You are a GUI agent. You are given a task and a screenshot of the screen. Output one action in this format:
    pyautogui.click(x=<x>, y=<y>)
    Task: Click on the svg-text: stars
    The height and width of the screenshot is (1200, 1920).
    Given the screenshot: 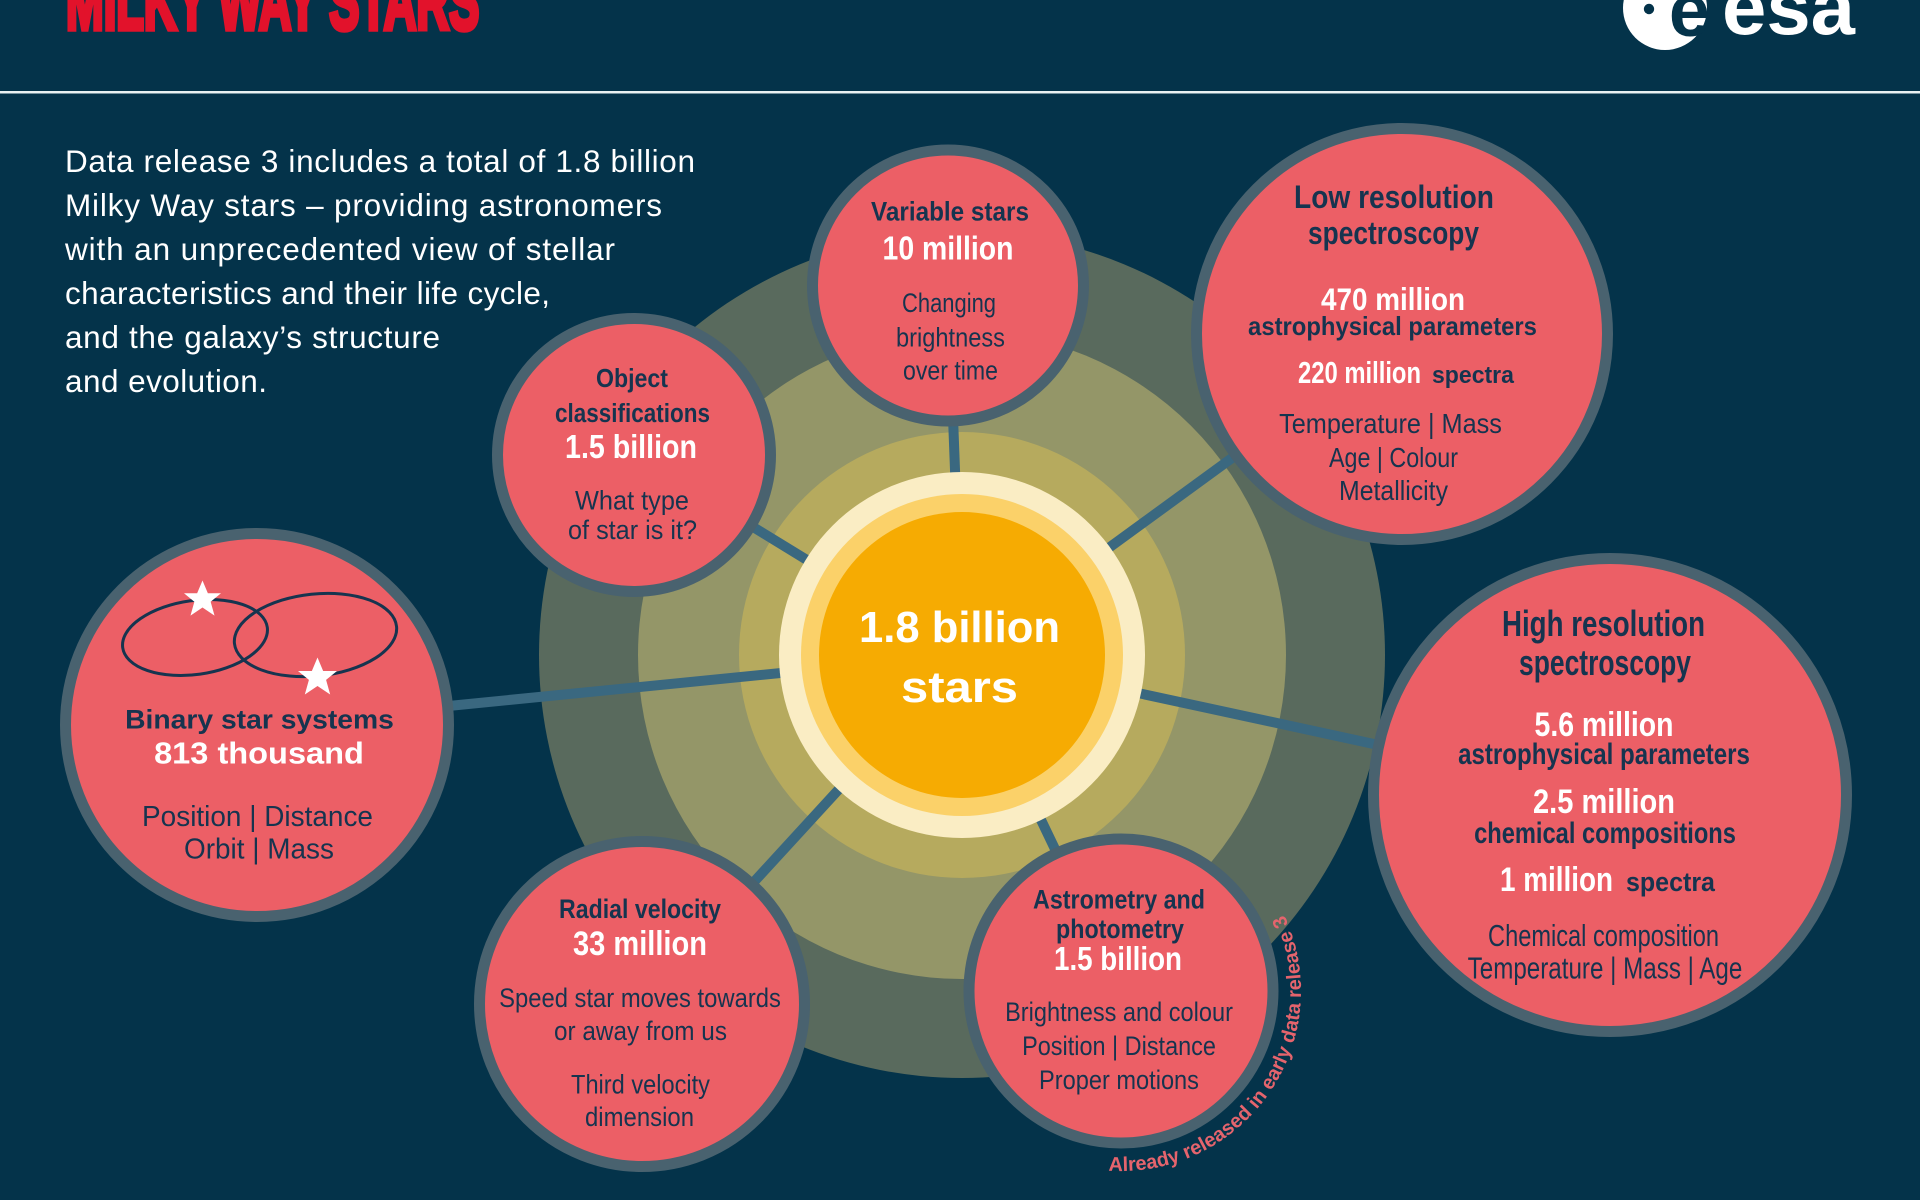 What is the action you would take?
    pyautogui.click(x=959, y=686)
    